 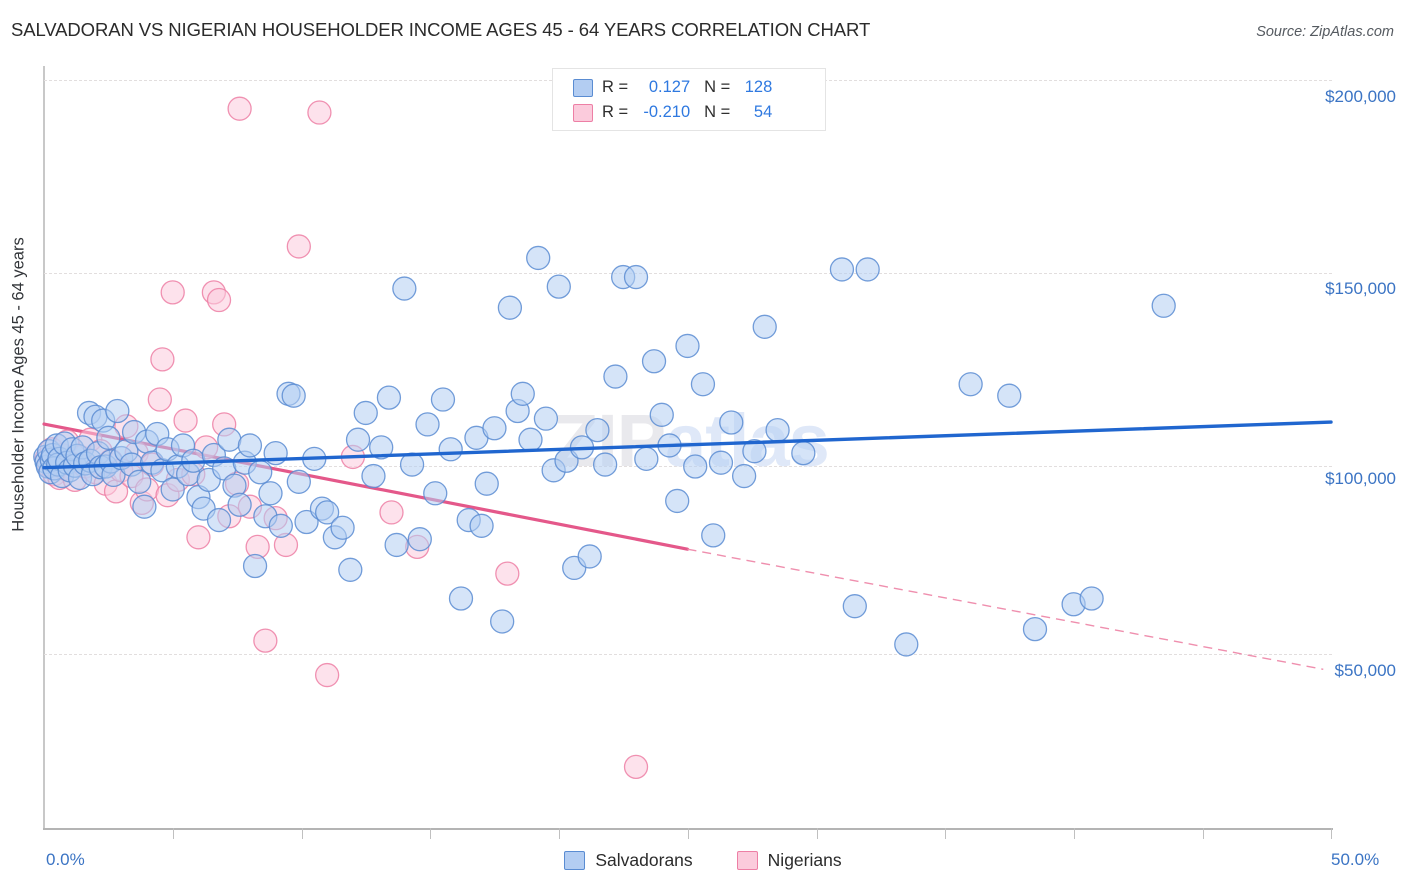 What do you see at coordinates (615, 112) in the screenshot?
I see `stat-r-label-nigerians: R =` at bounding box center [615, 112].